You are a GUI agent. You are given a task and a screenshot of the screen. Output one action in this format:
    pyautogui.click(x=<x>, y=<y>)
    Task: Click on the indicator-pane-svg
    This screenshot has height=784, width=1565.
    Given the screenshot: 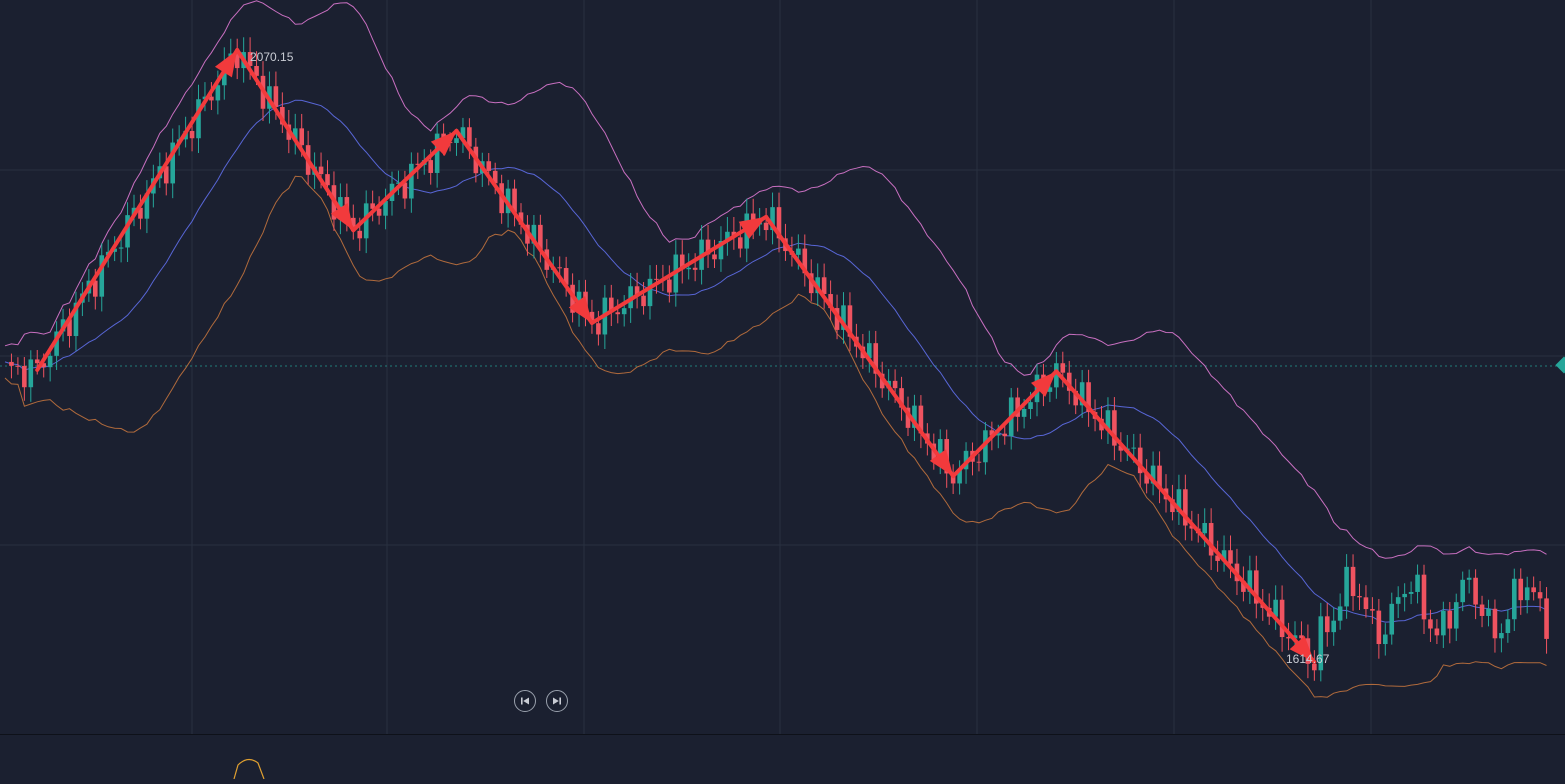 What is the action you would take?
    pyautogui.click(x=249, y=769)
    